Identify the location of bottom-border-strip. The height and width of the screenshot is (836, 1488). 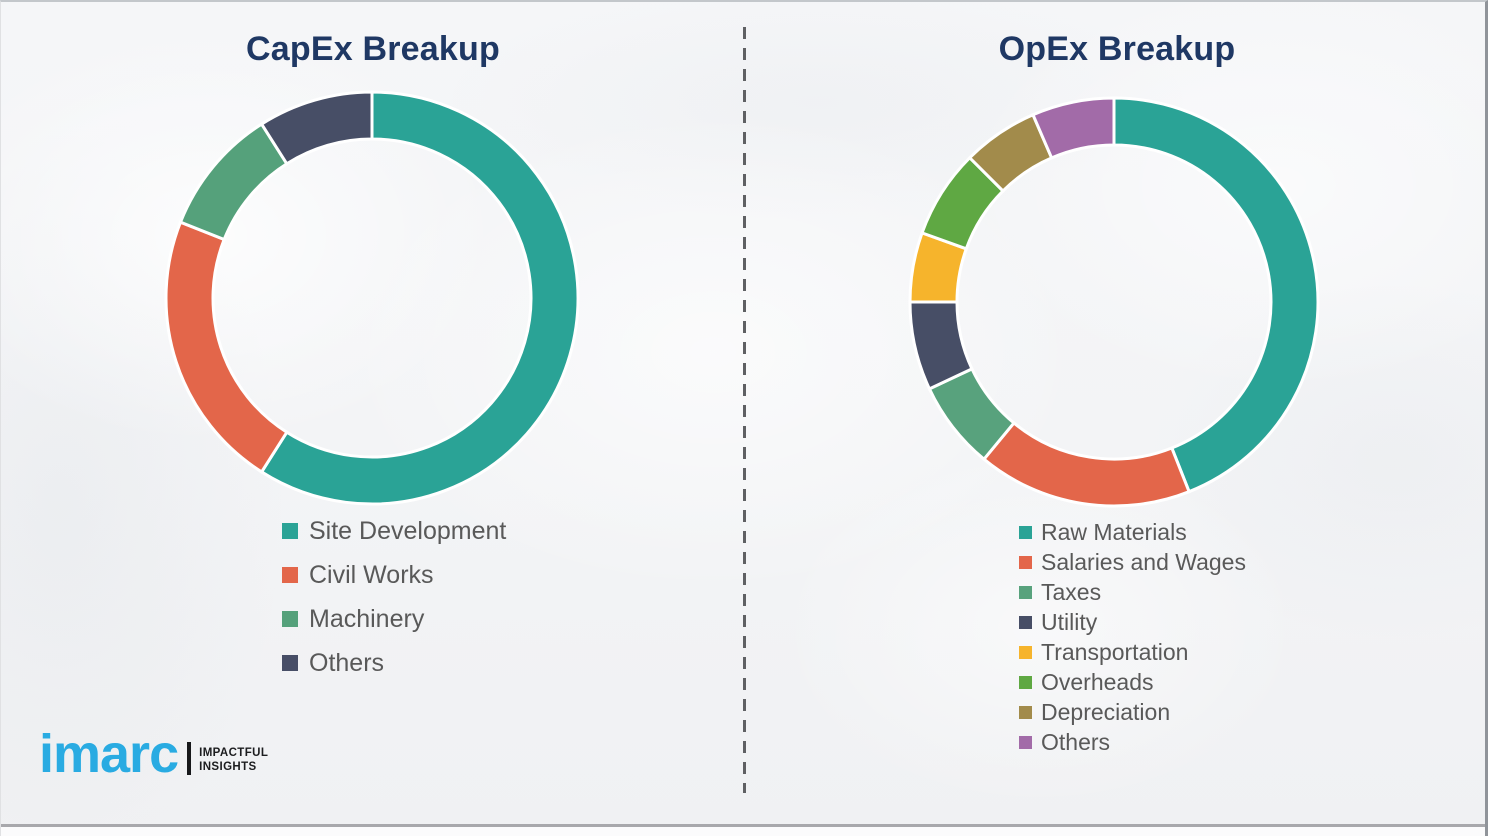
(743, 830).